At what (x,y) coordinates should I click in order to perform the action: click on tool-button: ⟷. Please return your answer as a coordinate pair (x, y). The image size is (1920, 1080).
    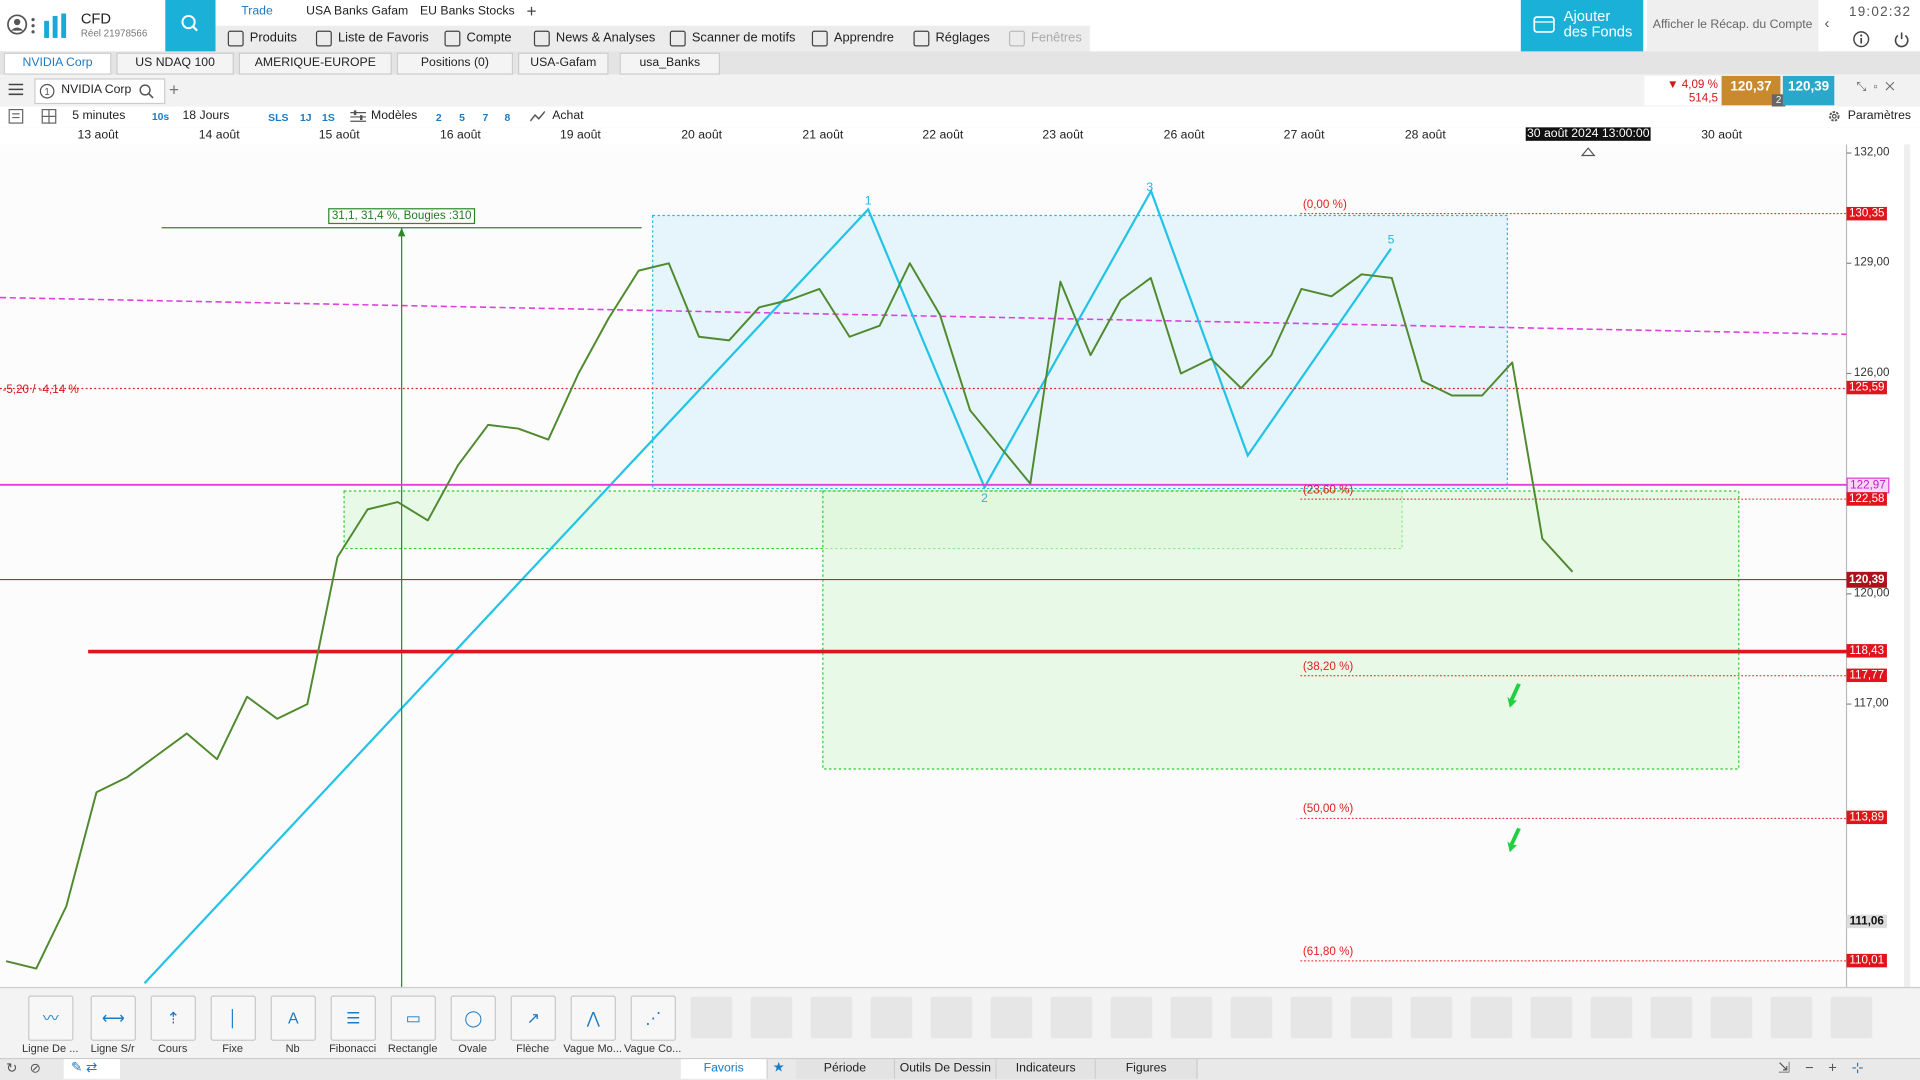
    Looking at the image, I should click on (113, 1018).